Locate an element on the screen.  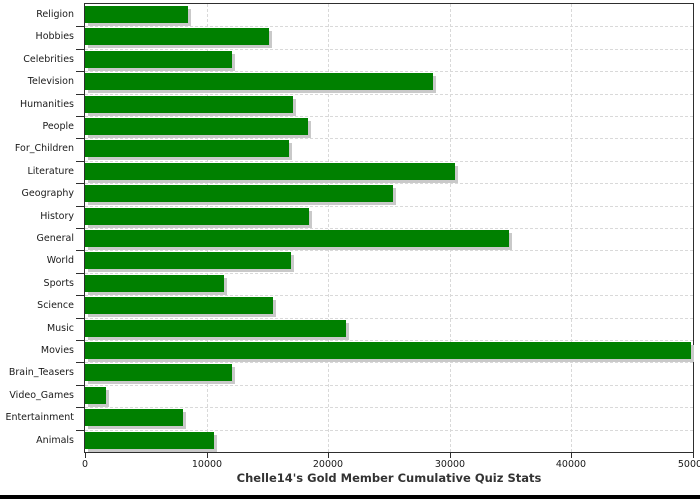
bar-literature is located at coordinates (270, 171).